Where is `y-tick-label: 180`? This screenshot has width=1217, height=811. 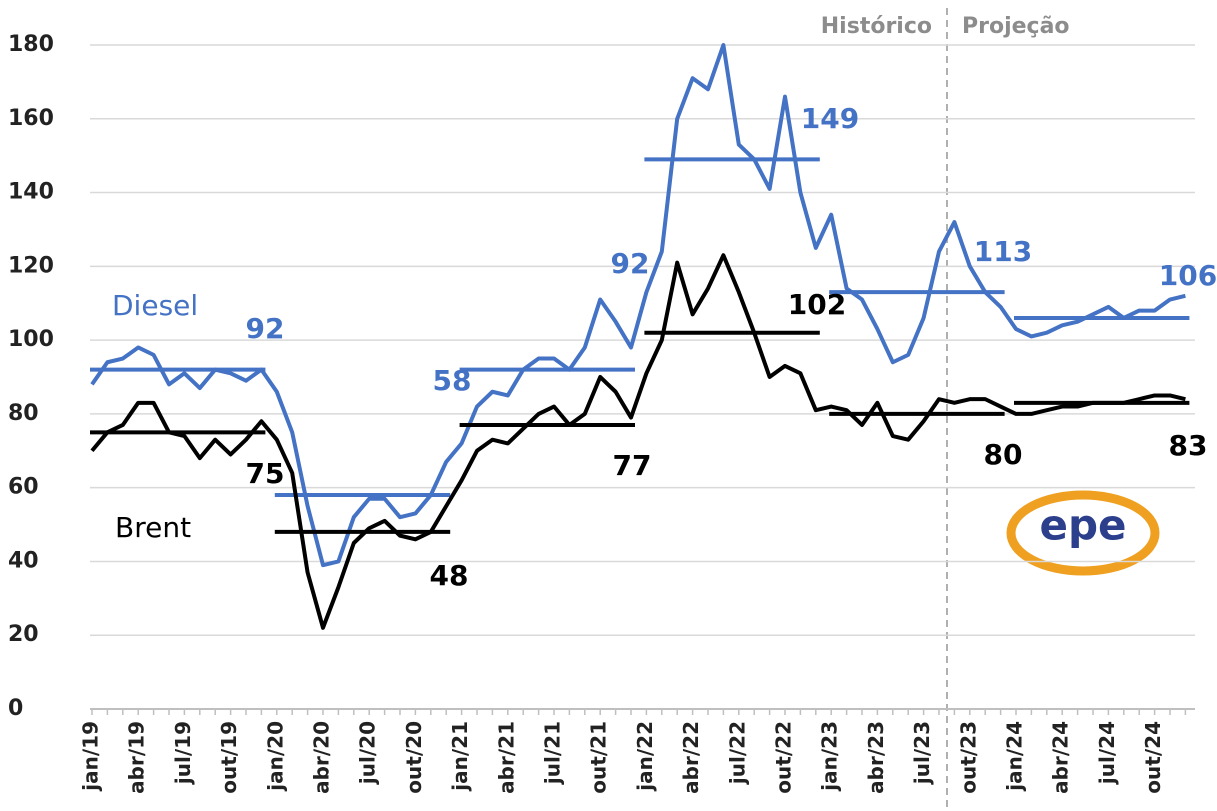 y-tick-label: 180 is located at coordinates (31, 44).